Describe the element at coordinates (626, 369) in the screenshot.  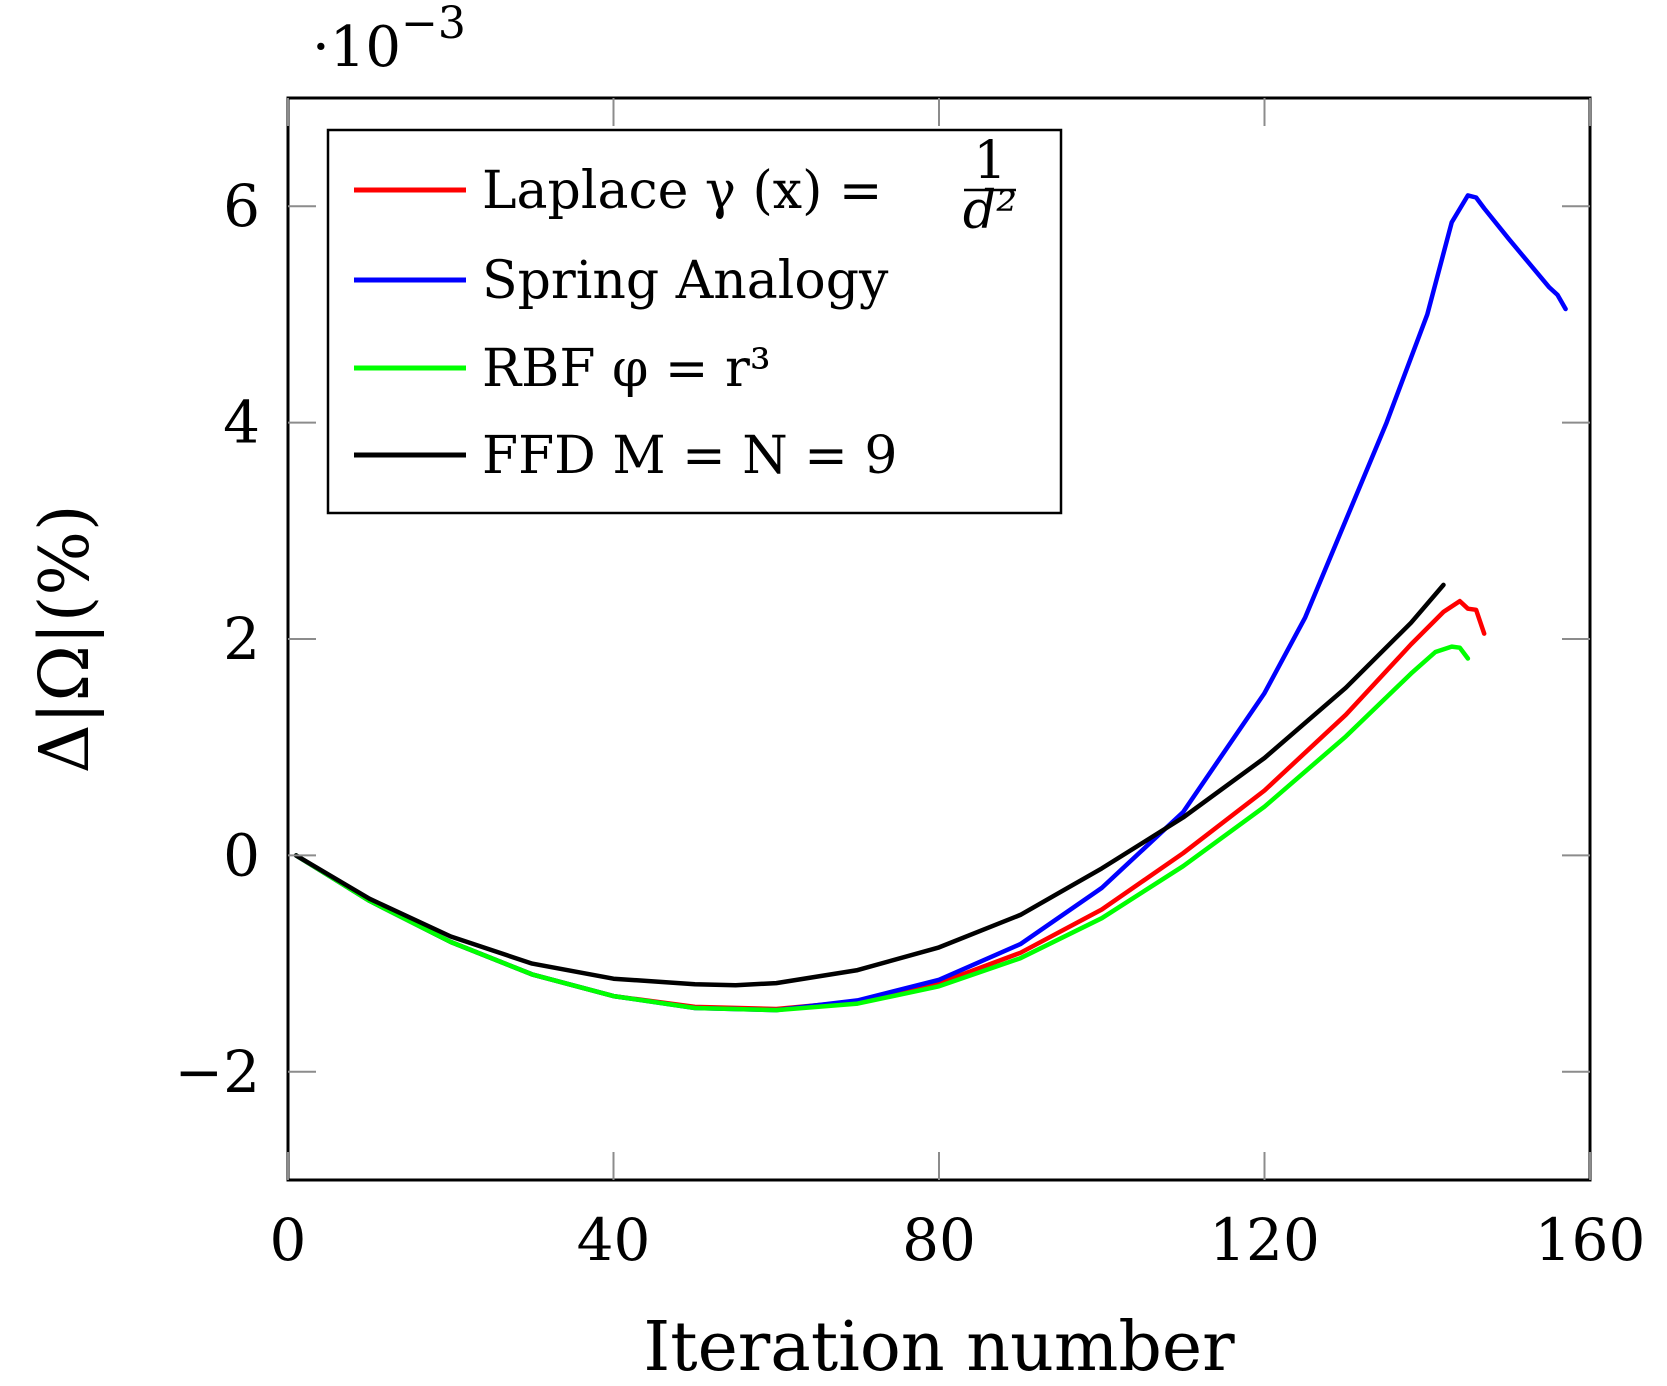
I see `legend-label-2: RBF φ = r³` at that location.